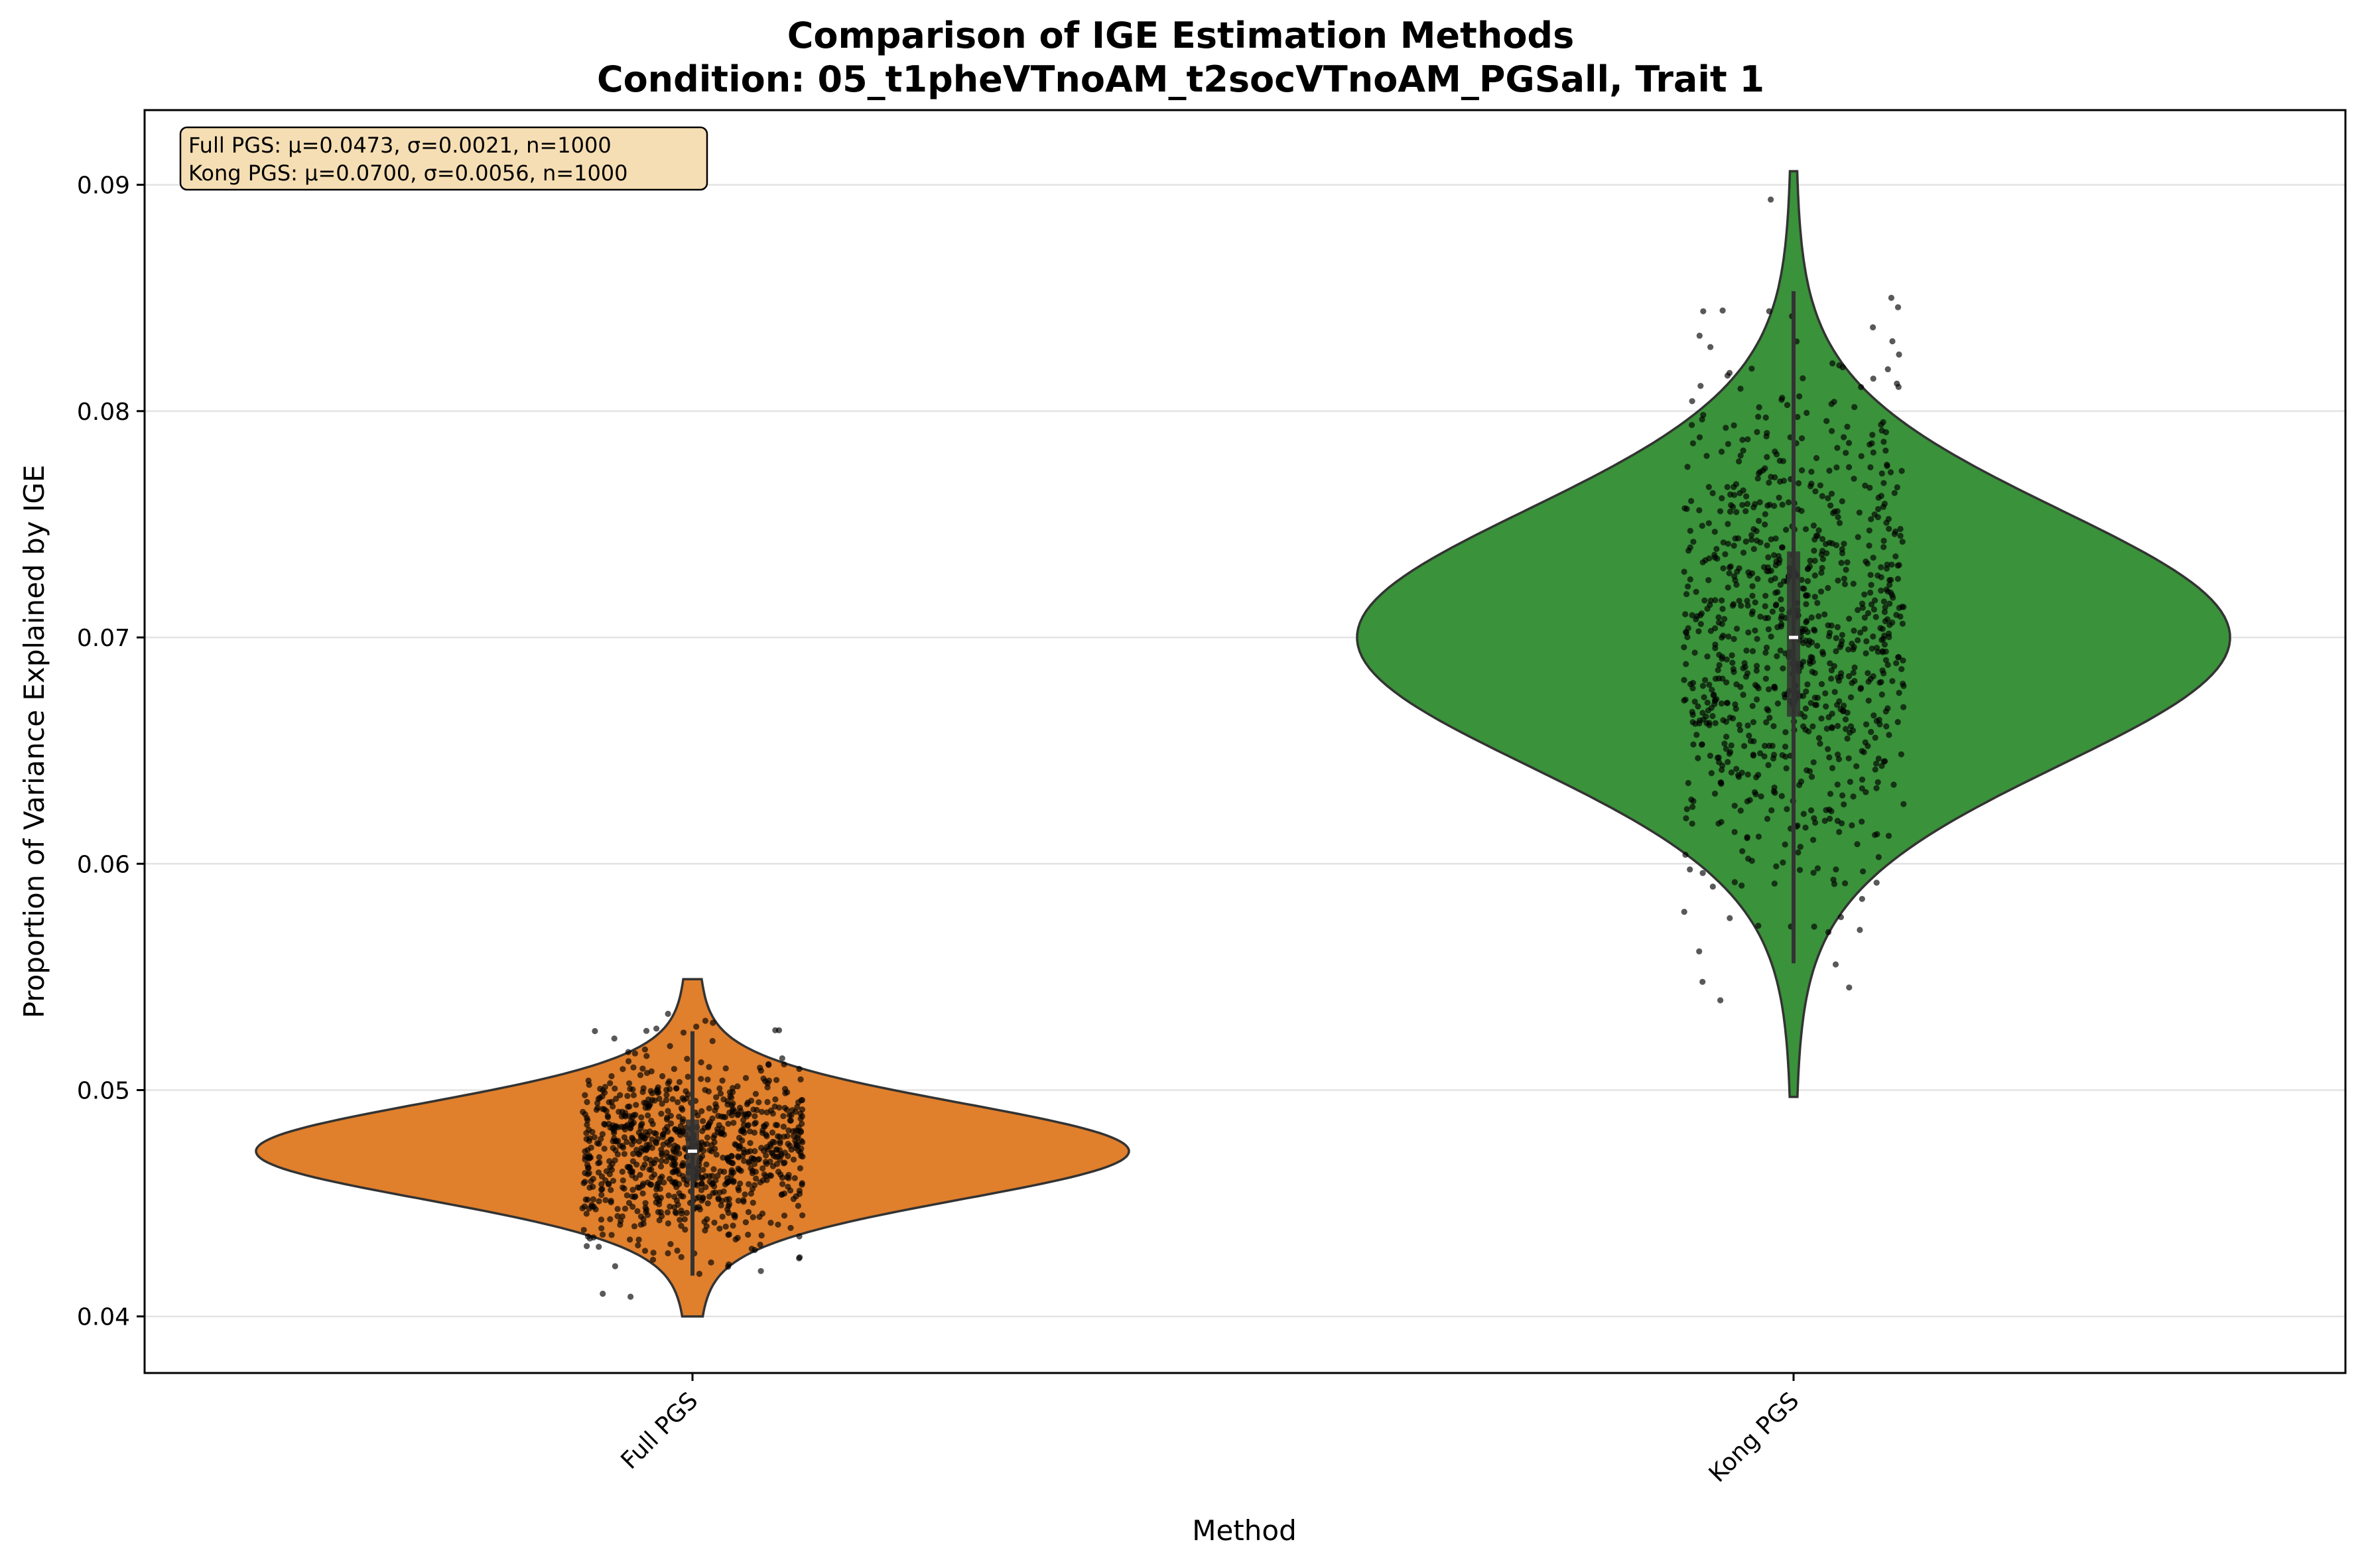  I want to click on chart-title: Comparison of IGE Estimation Methods, so click(1180, 35).